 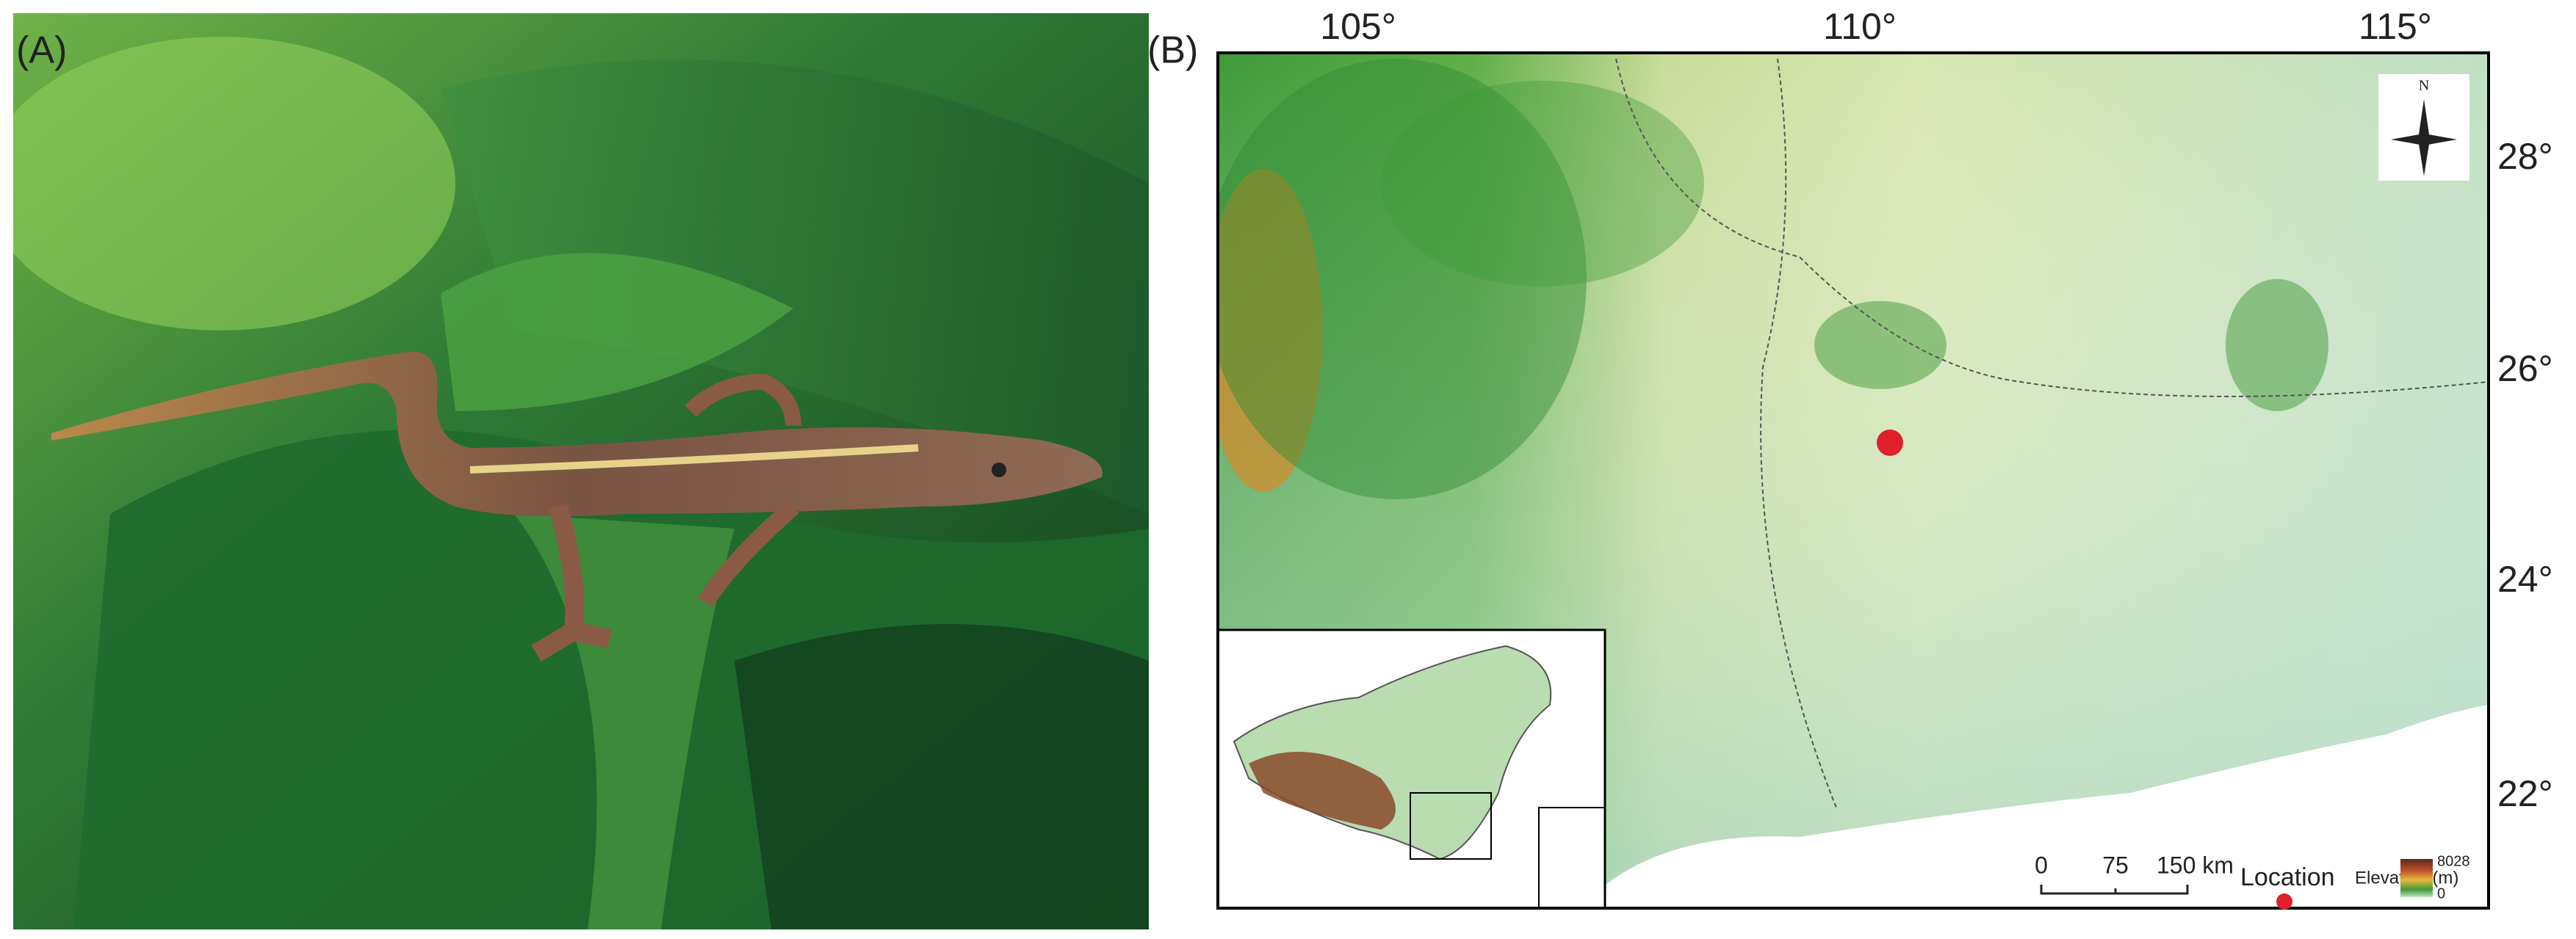 What do you see at coordinates (2034, 806) in the screenshot?
I see `sea` at bounding box center [2034, 806].